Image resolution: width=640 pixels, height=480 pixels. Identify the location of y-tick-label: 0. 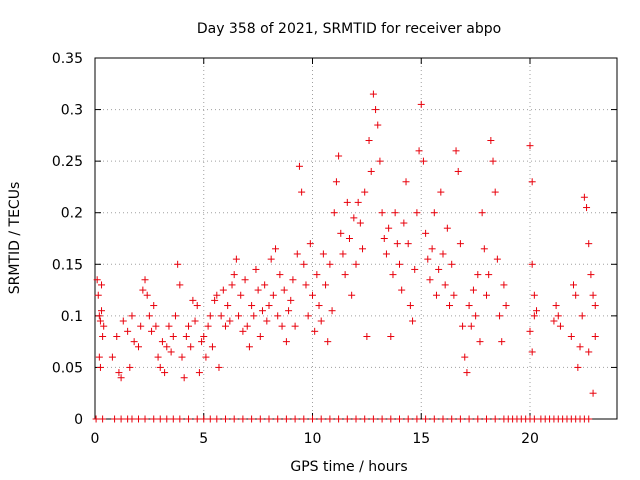
(78, 420).